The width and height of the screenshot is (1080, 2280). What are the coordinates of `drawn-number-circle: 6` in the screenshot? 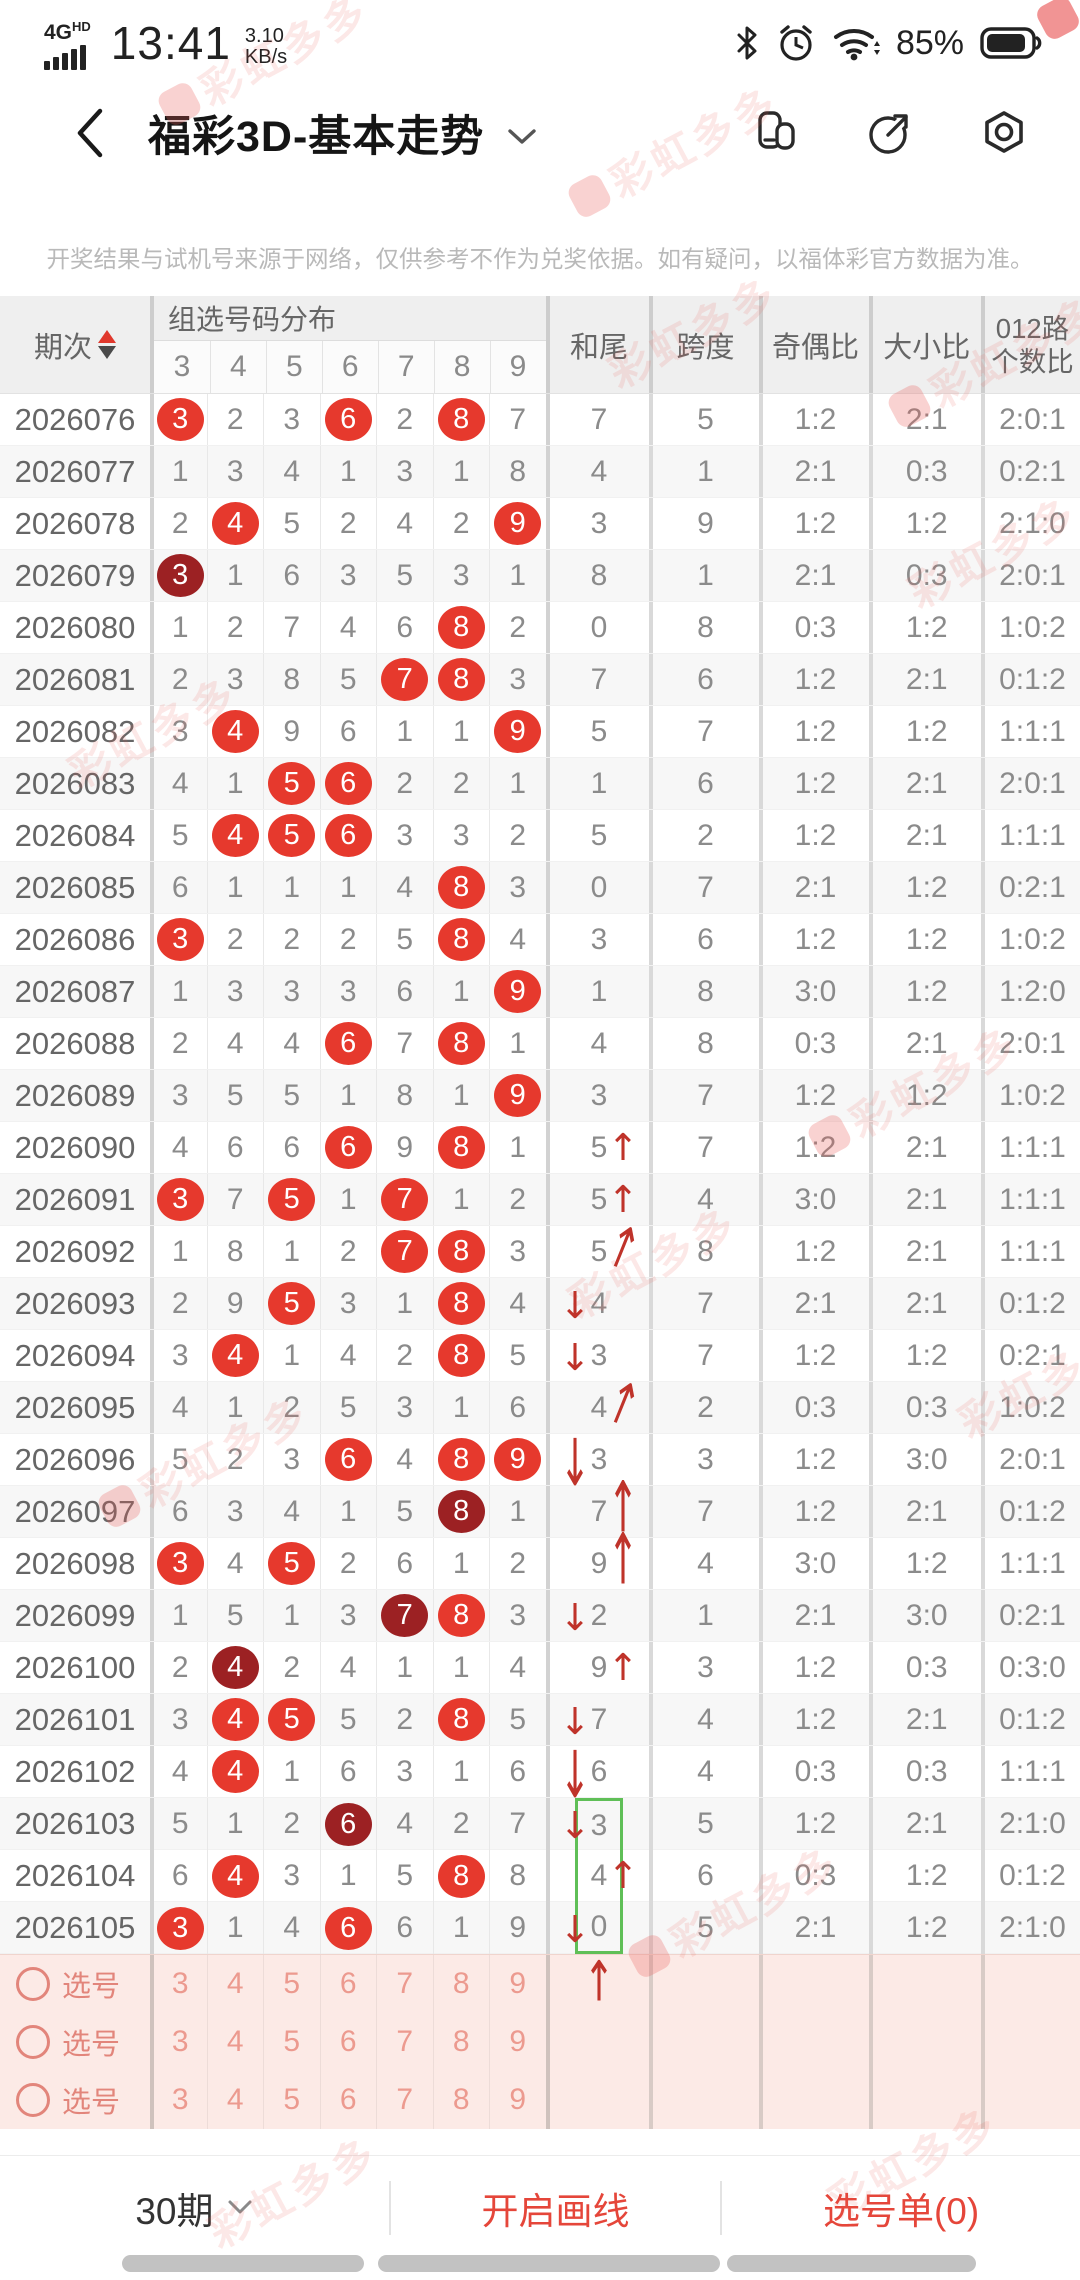 It's located at (348, 419).